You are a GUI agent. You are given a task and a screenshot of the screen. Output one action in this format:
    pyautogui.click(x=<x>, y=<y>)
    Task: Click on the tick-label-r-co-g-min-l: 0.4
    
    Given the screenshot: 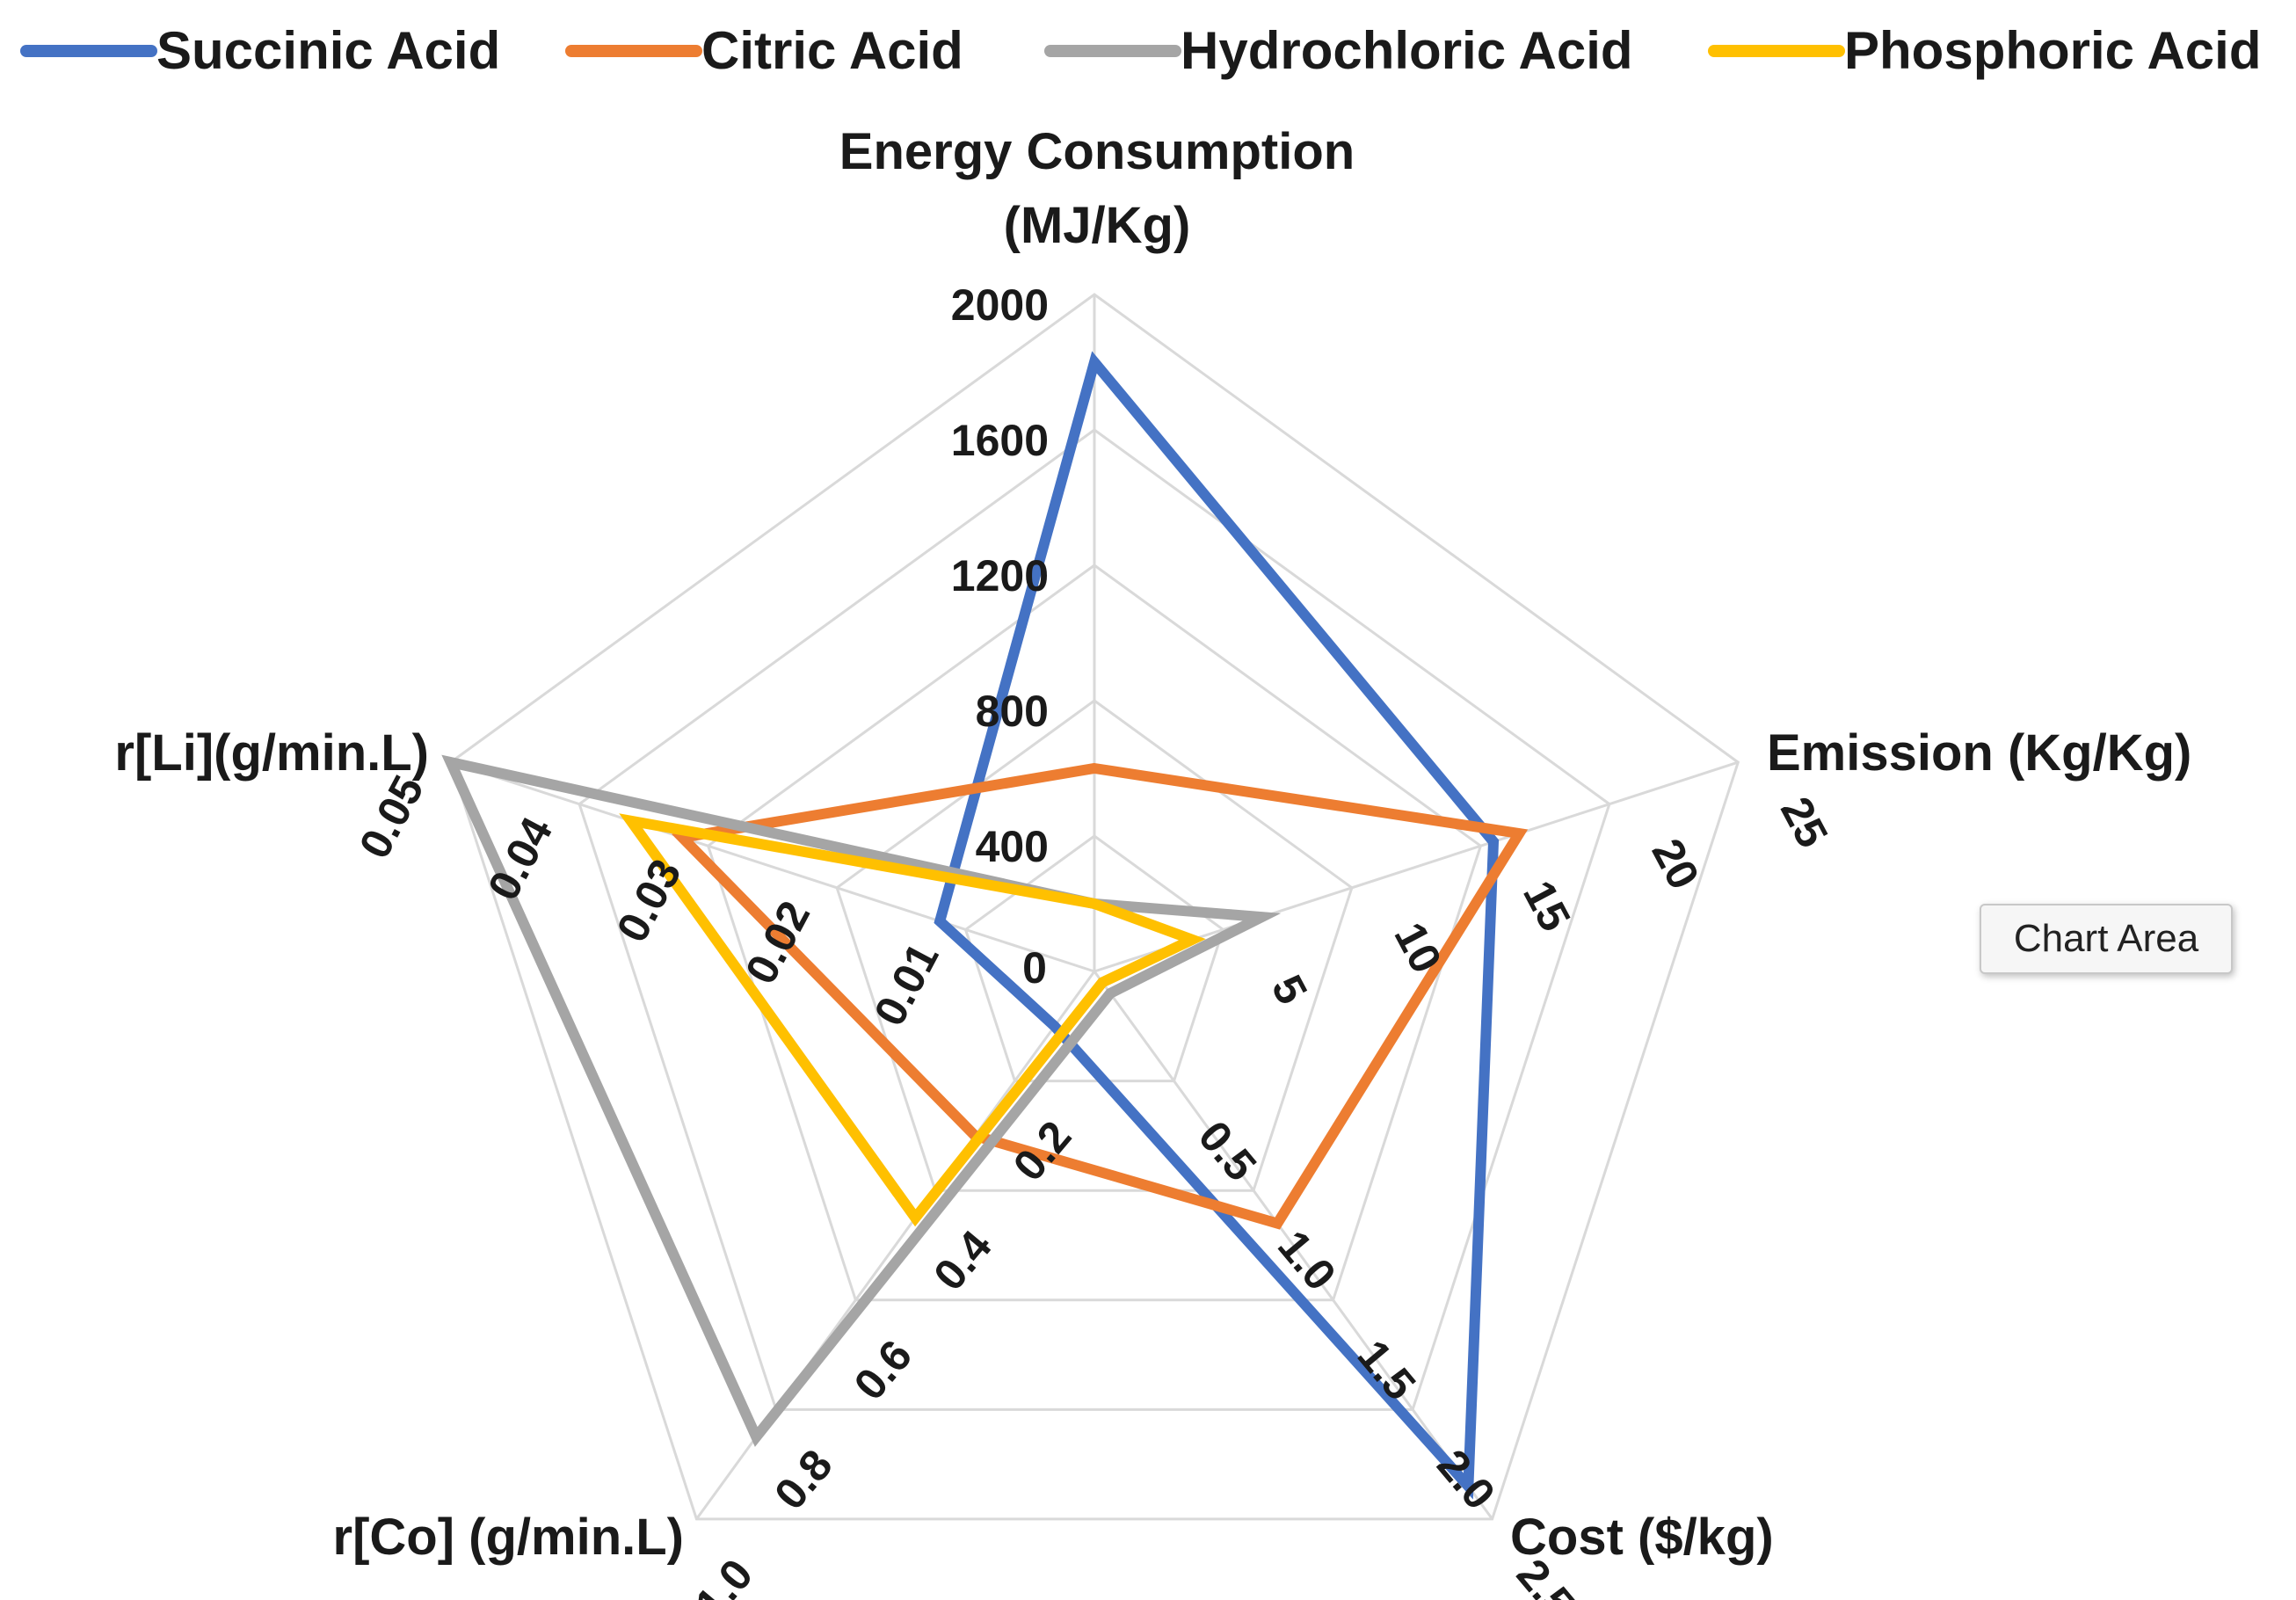 What is the action you would take?
    pyautogui.click(x=962, y=1260)
    